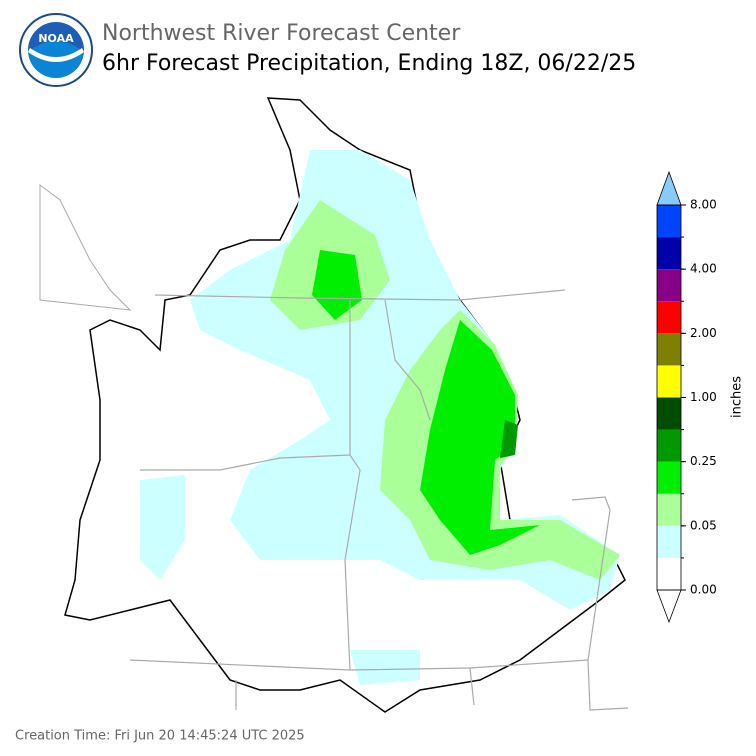 The width and height of the screenshot is (756, 756). I want to click on colorbar-label: inches, so click(737, 397).